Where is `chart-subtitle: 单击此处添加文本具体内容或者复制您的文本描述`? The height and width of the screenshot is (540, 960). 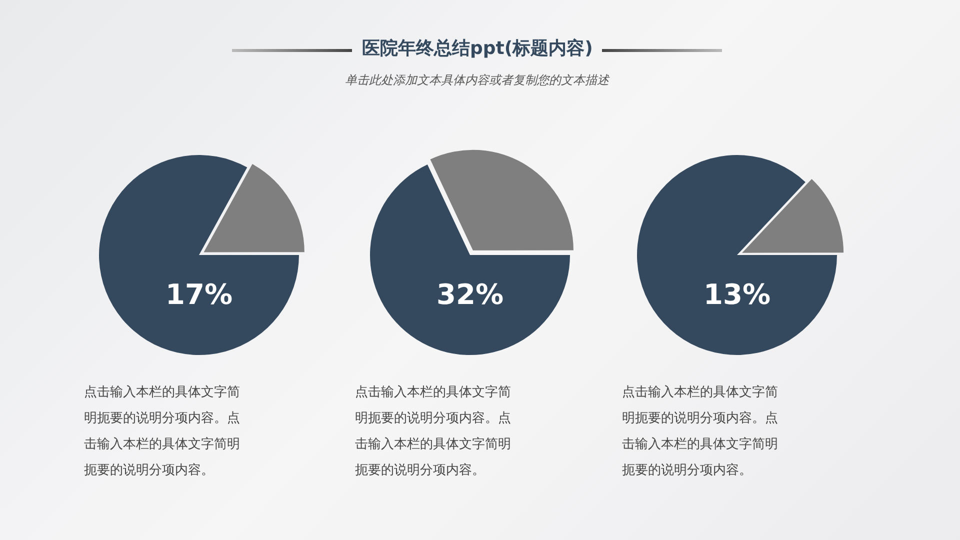 chart-subtitle: 单击此处添加文本具体内容或者复制您的文本描述 is located at coordinates (477, 80).